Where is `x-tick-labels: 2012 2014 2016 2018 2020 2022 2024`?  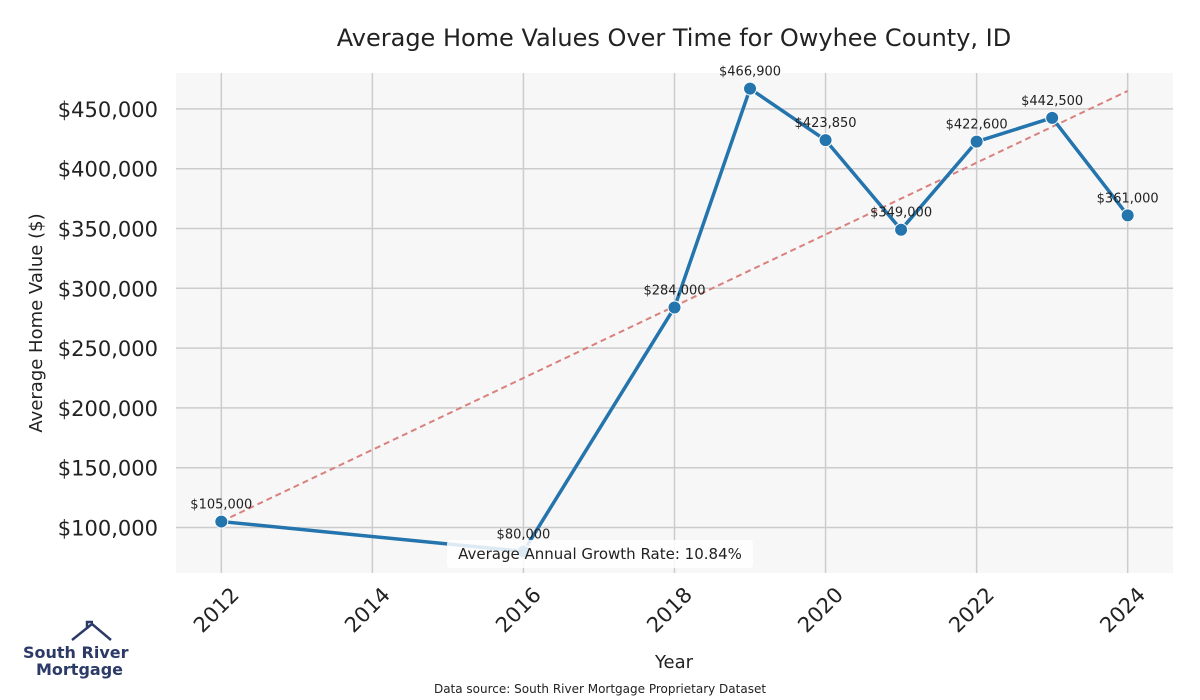 x-tick-labels: 2012 2014 2016 2018 2020 2022 2024 is located at coordinates (669, 610).